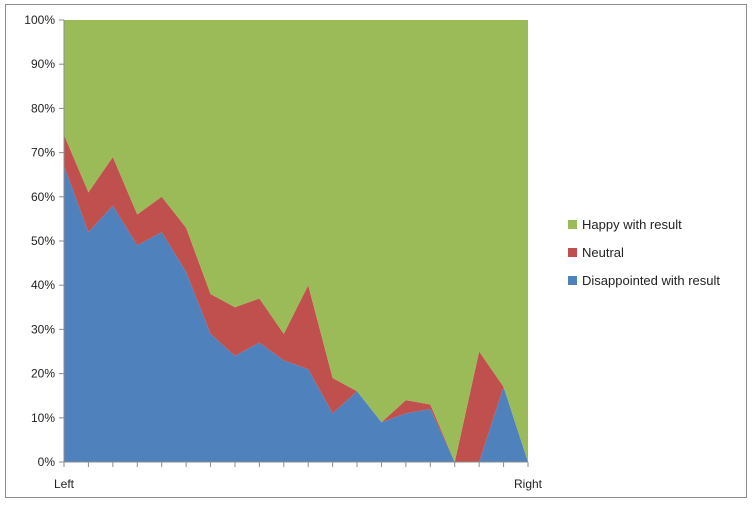 The width and height of the screenshot is (754, 505). What do you see at coordinates (572, 252) in the screenshot?
I see `legend-swatch-neutral` at bounding box center [572, 252].